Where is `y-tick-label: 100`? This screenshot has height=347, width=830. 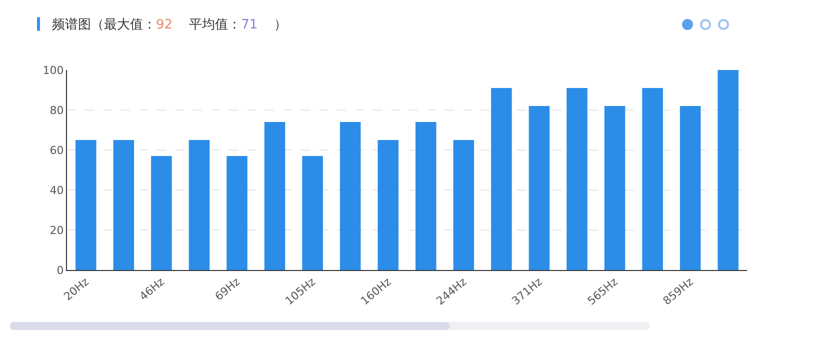 y-tick-label: 100 is located at coordinates (53, 70).